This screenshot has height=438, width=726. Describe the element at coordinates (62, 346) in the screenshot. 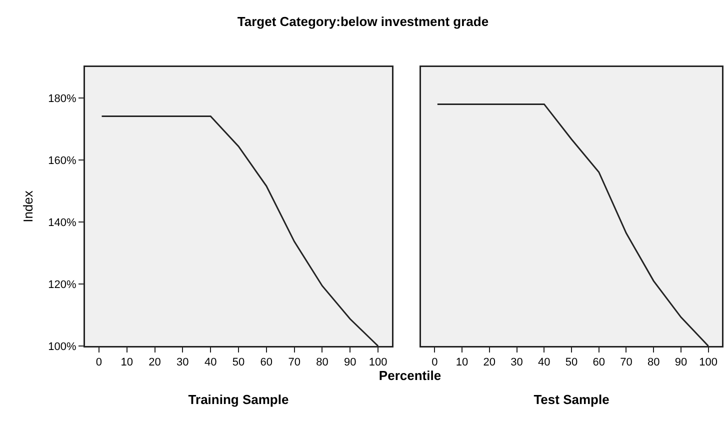

I see `y-tick-label: 100%` at that location.